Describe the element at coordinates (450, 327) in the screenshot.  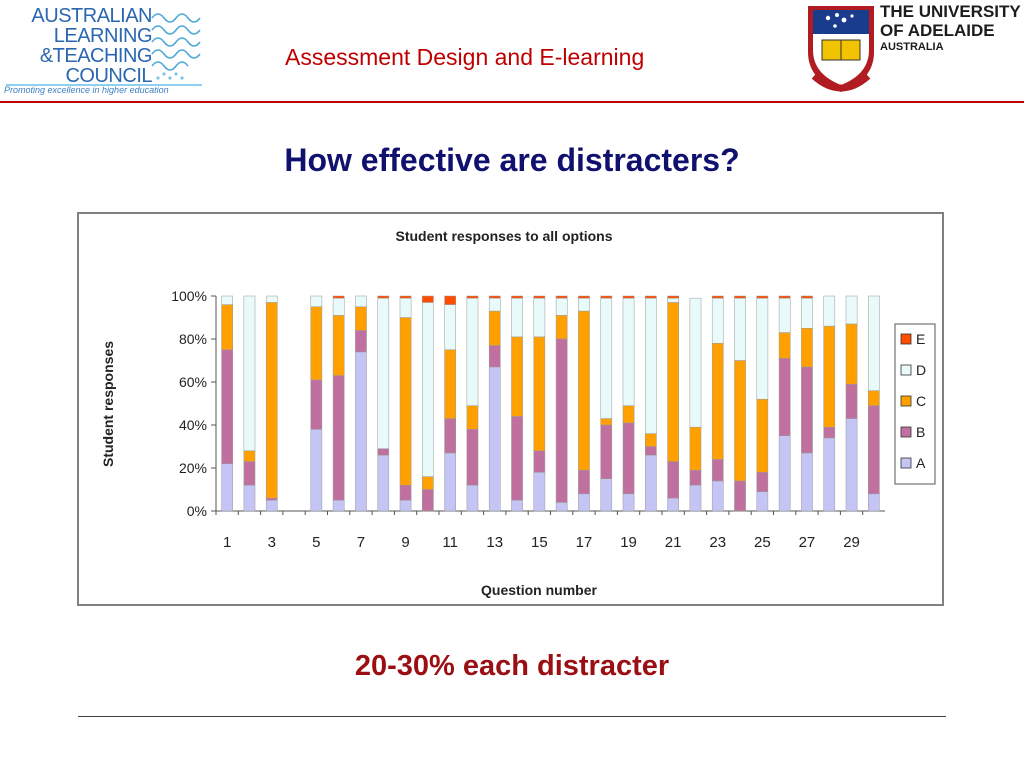
I see `bar-segment-q11-d` at that location.